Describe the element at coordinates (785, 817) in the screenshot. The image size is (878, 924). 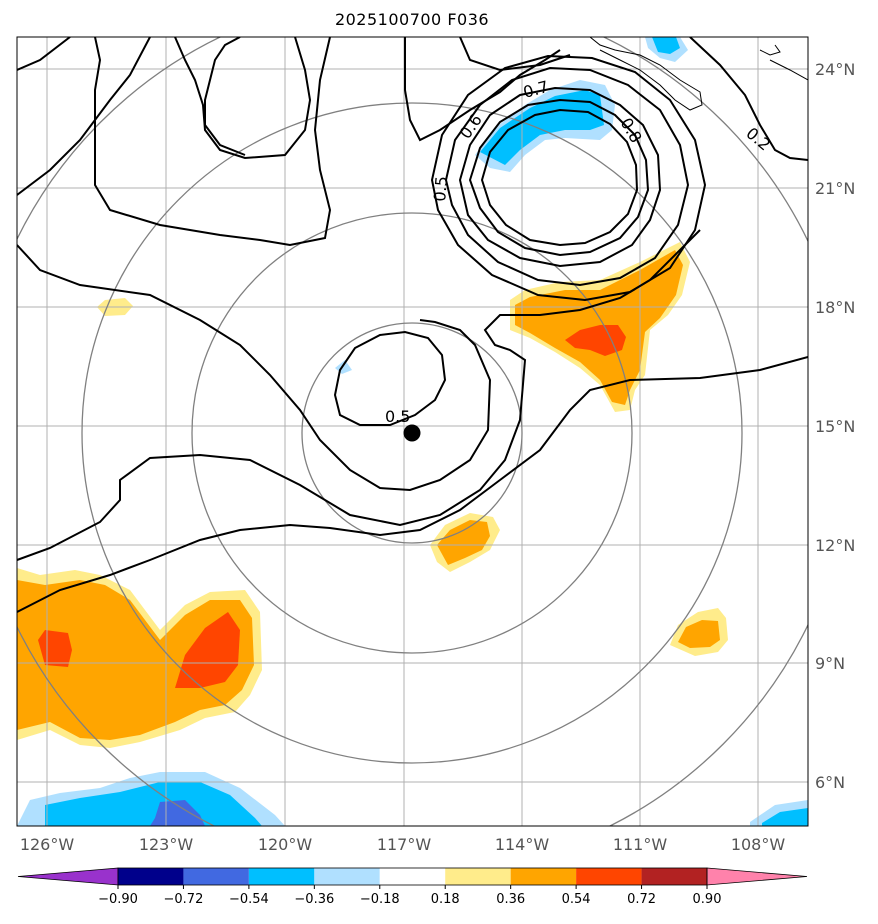
I see `strong-negative-anomaly-southeast-corner` at that location.